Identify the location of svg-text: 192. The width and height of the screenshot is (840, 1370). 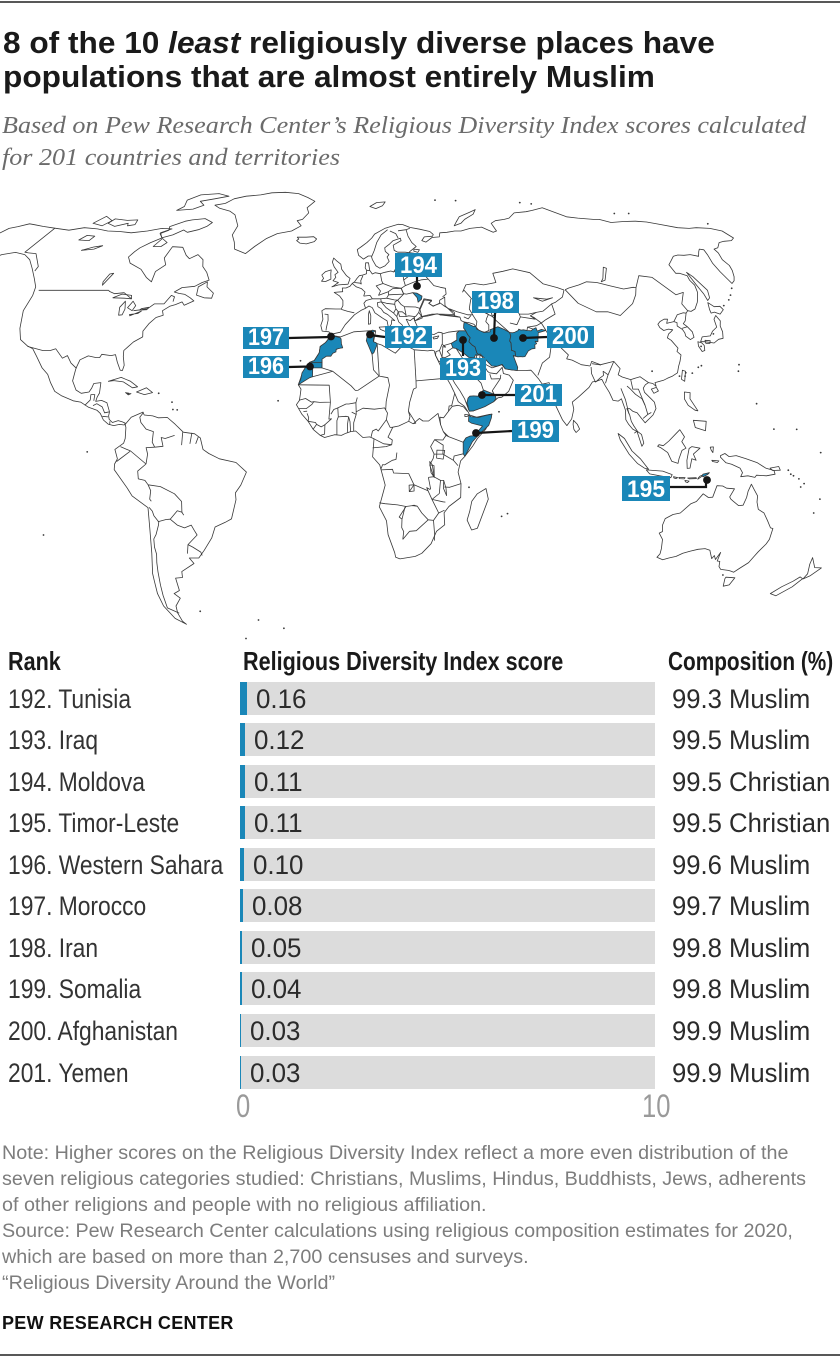
(408, 336).